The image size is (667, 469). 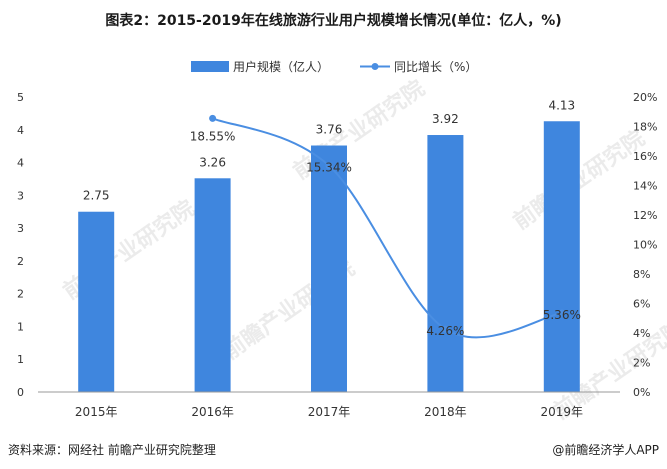 What do you see at coordinates (645, 156) in the screenshot?
I see `right-axis-tick: 16%` at bounding box center [645, 156].